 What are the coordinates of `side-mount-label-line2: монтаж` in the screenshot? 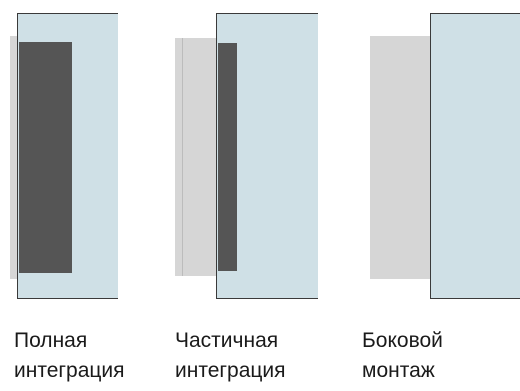 It's located at (398, 370).